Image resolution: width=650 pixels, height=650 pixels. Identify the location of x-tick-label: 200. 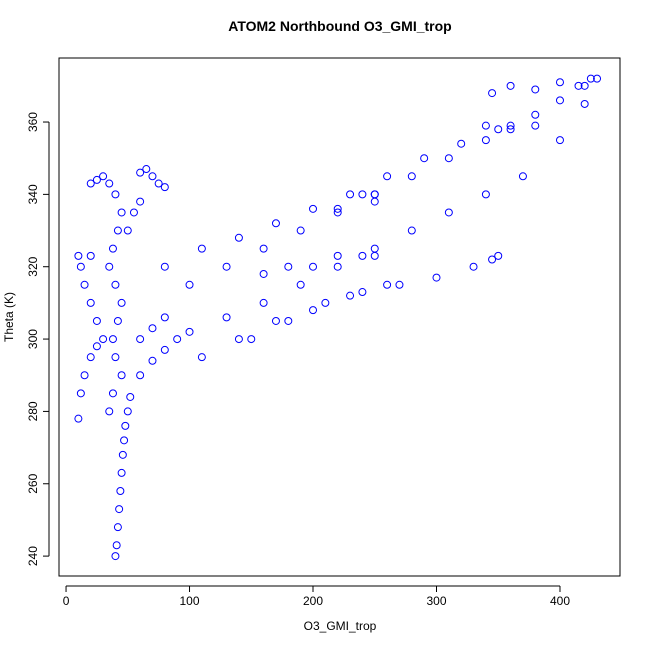
(313, 601).